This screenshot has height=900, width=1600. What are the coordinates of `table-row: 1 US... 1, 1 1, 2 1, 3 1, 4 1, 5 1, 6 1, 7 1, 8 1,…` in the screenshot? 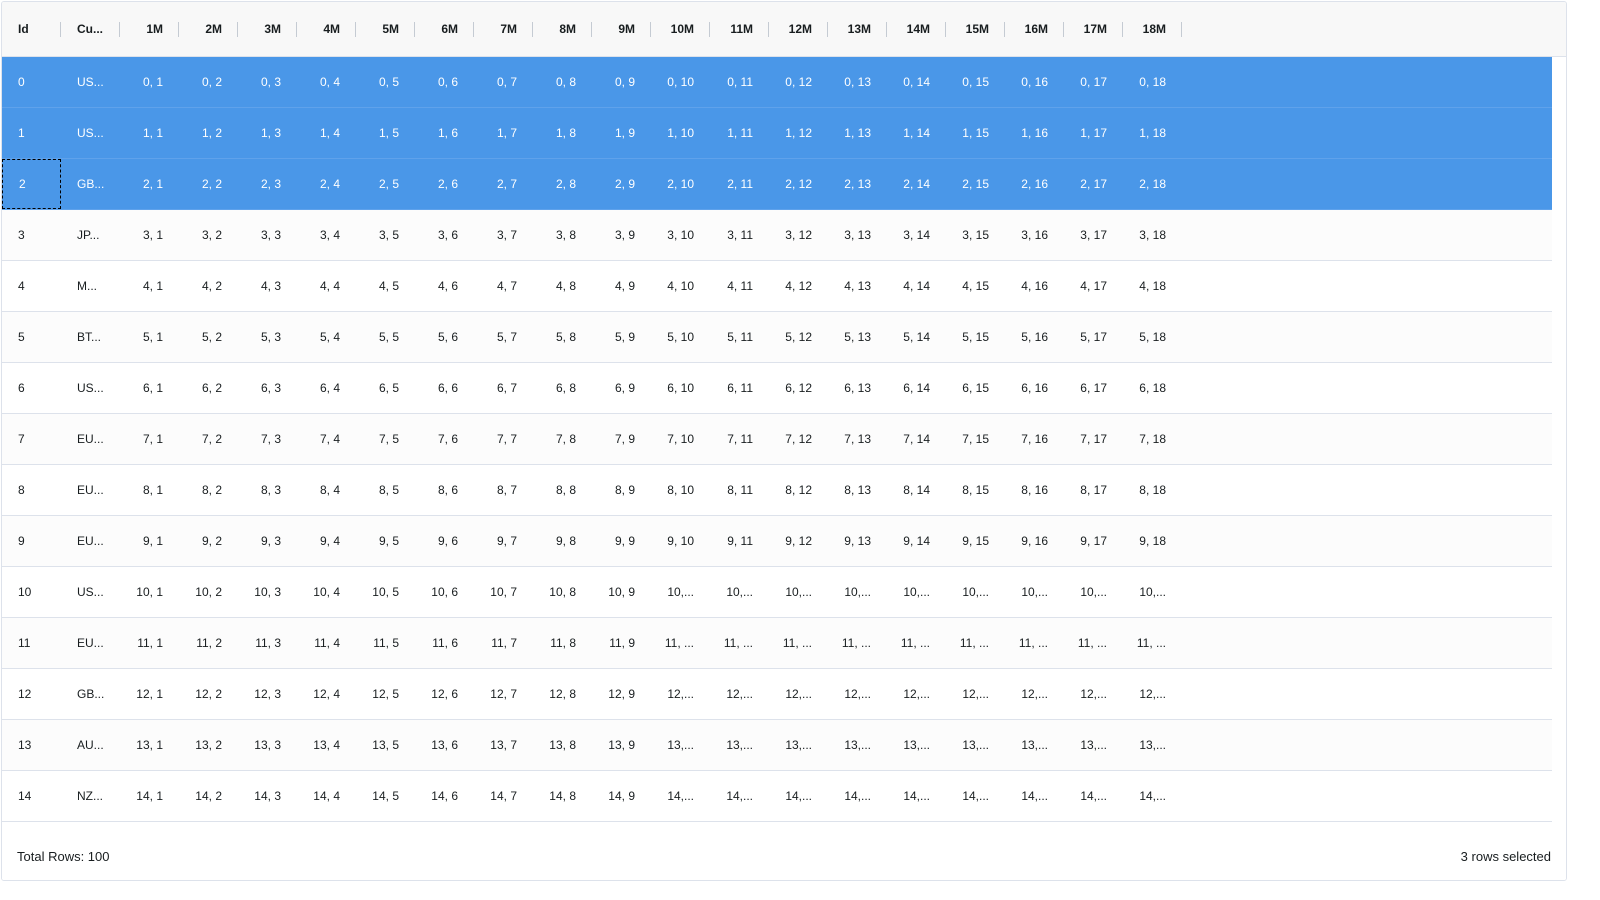 It's located at (778, 133).